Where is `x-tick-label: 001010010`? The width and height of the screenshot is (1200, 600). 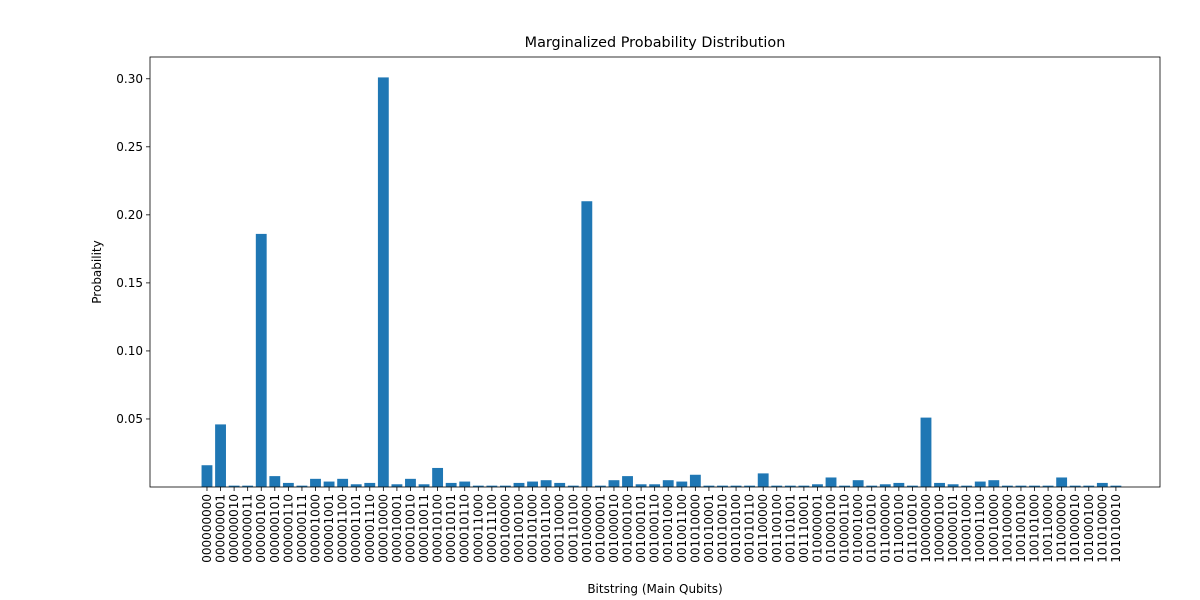
x-tick-label: 001010010 is located at coordinates (722, 528).